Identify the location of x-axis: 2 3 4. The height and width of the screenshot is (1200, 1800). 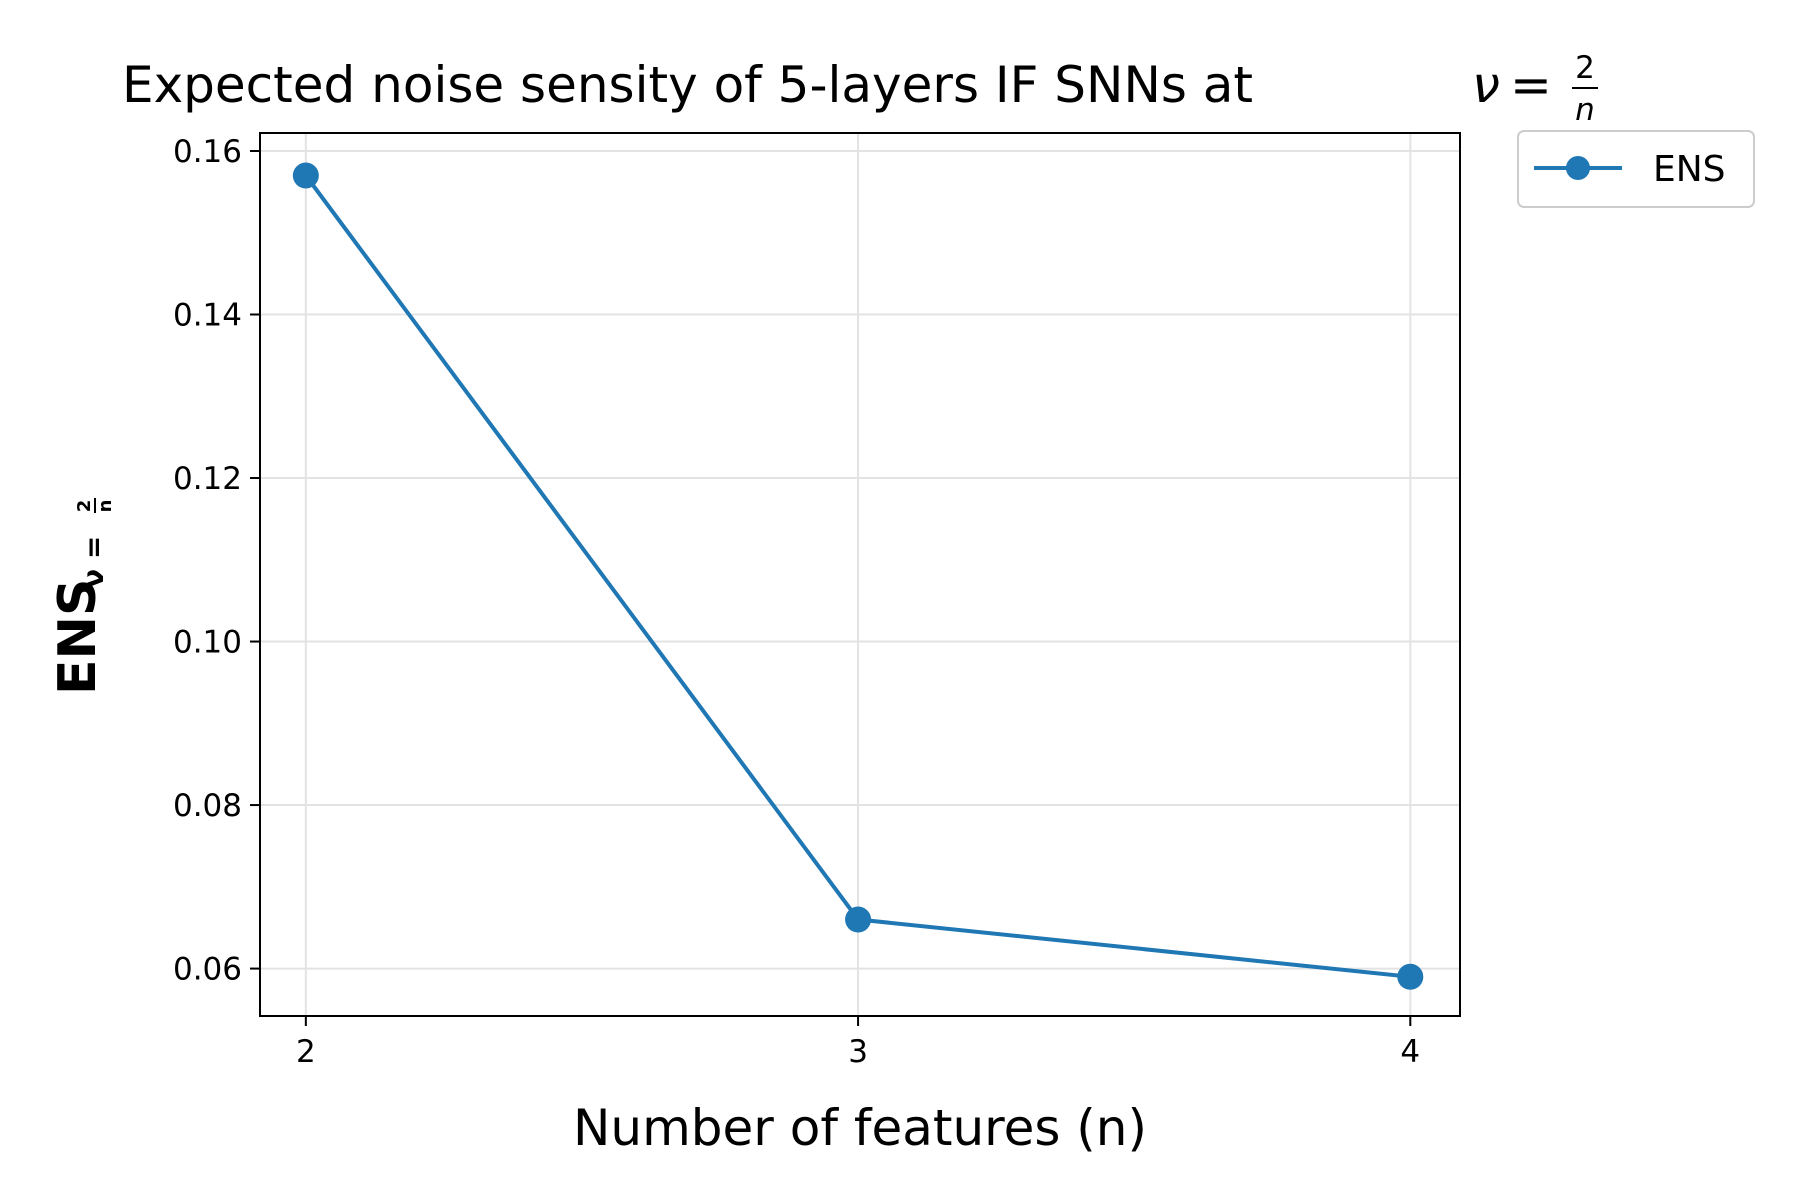
(858, 1043).